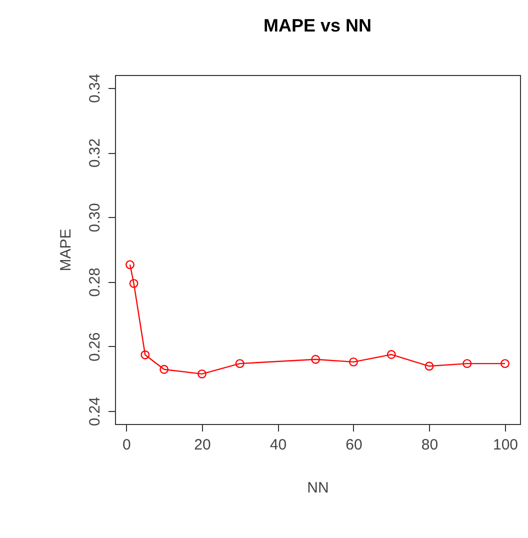 The width and height of the screenshot is (528, 538). I want to click on x-axis-title: NN, so click(318, 488).